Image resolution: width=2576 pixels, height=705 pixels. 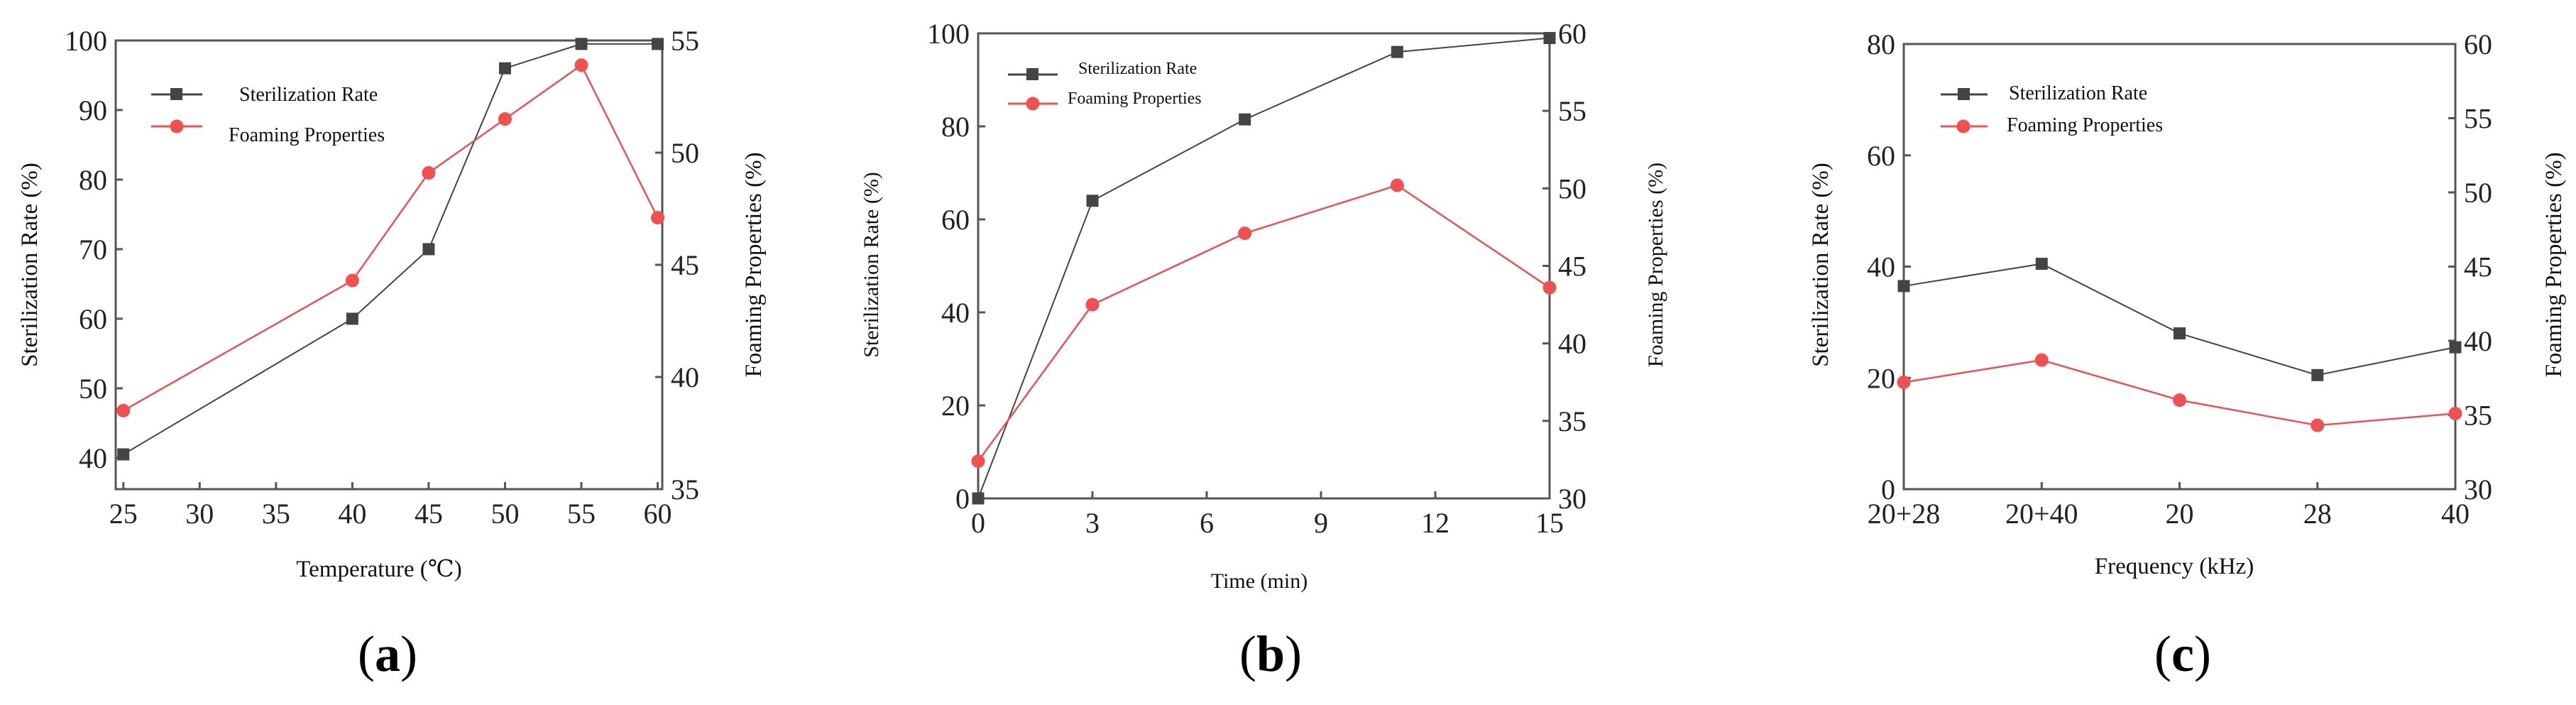 I want to click on panel-label-a: (a), so click(x=387, y=653).